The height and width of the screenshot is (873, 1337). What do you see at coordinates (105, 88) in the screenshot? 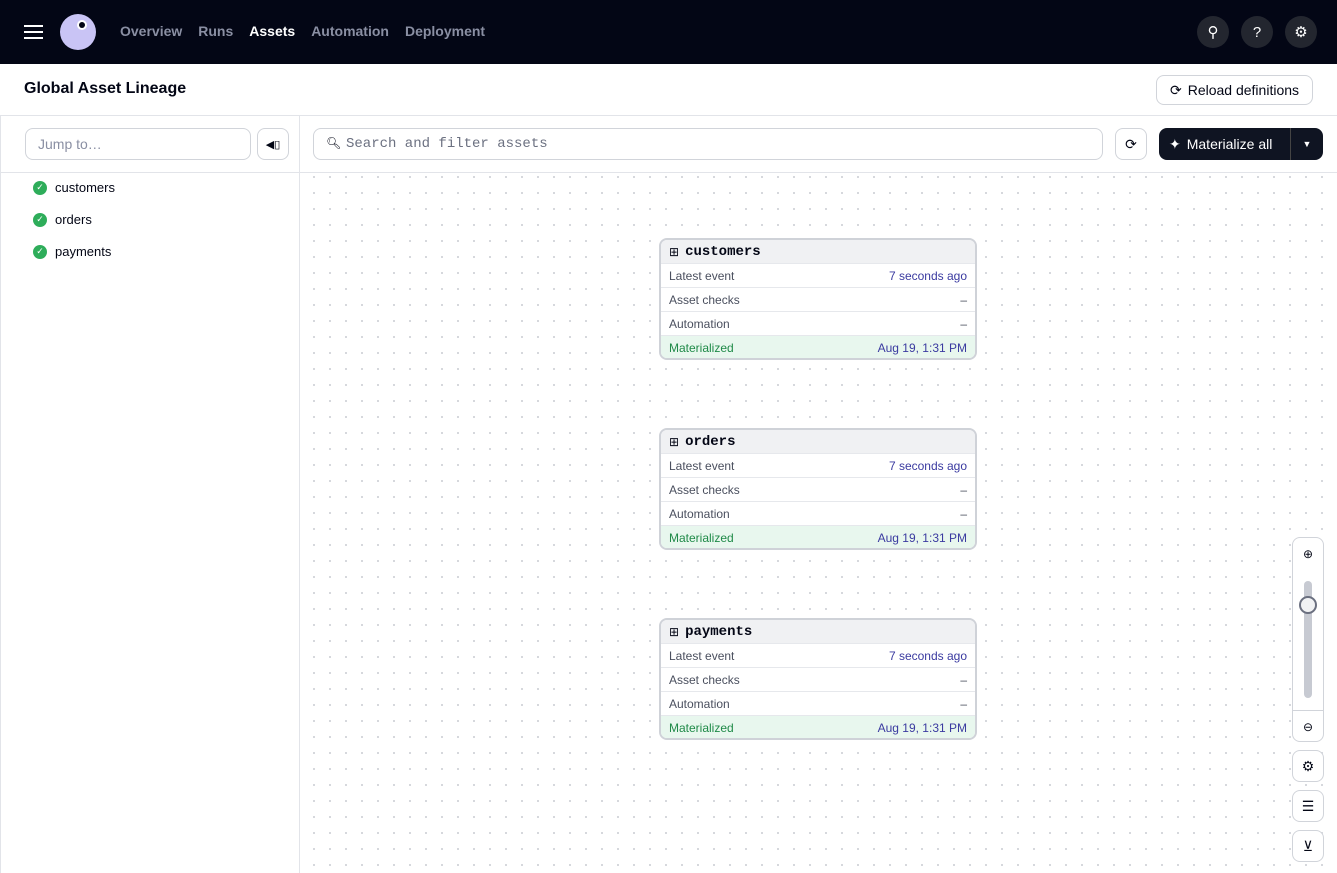
I see `page-title: Global Asset Lineage` at bounding box center [105, 88].